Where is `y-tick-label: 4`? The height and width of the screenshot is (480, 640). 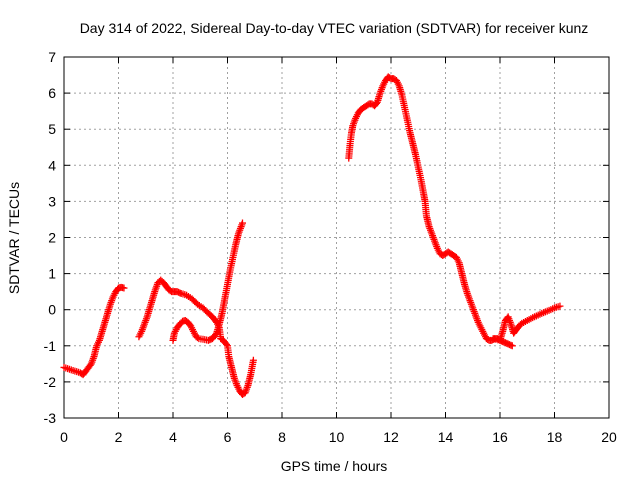
y-tick-label: 4 is located at coordinates (52, 165).